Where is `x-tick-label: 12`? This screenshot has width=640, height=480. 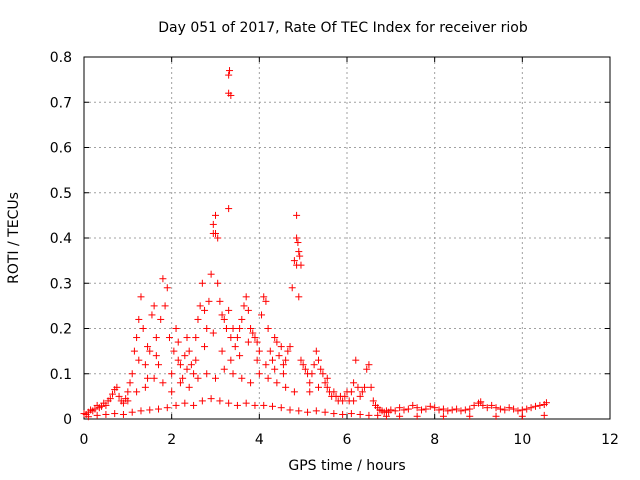
x-tick-label: 12 is located at coordinates (610, 440).